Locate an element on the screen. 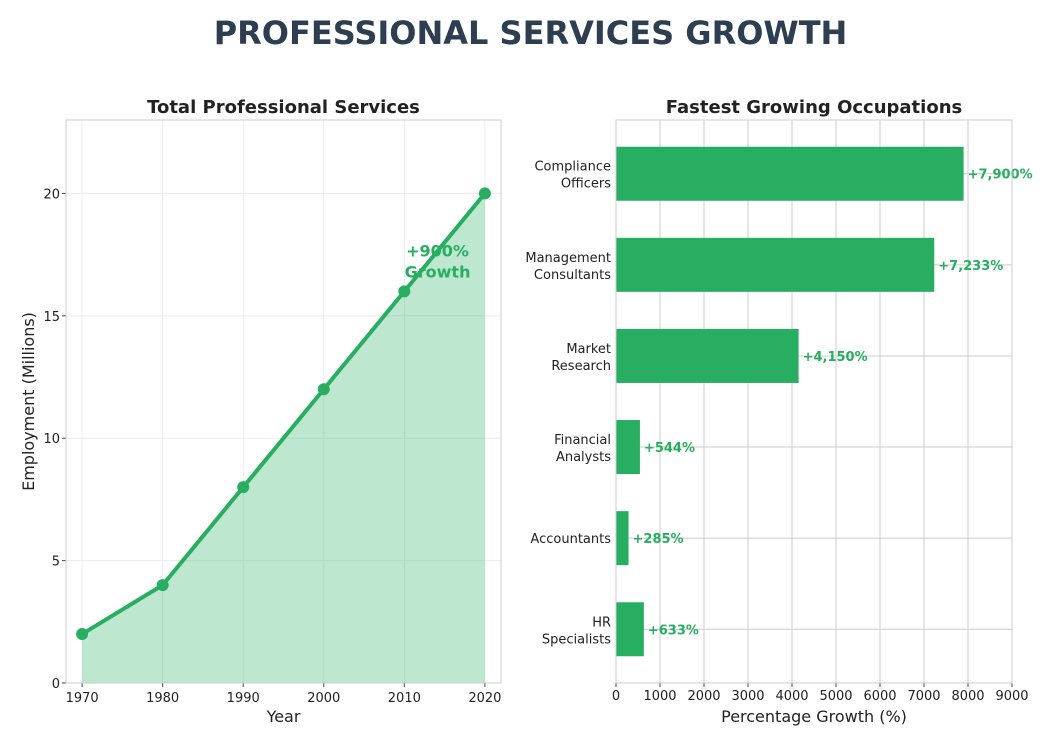 The image size is (1057, 745). y-axis-label: Employment (Millions) is located at coordinates (28, 401).